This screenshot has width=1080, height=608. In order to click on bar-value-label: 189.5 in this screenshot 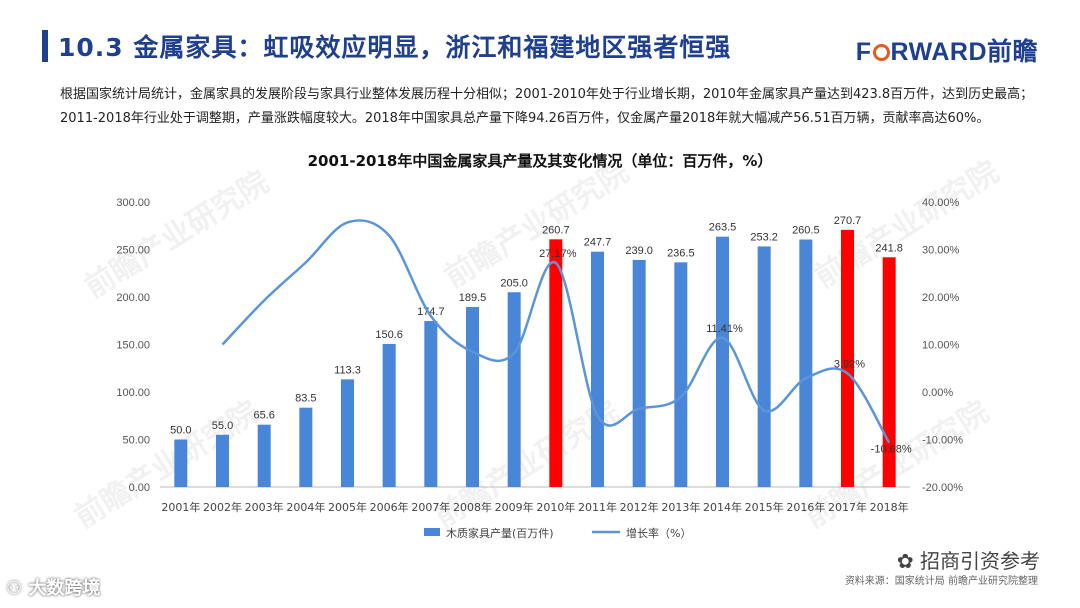, I will do `click(473, 298)`.